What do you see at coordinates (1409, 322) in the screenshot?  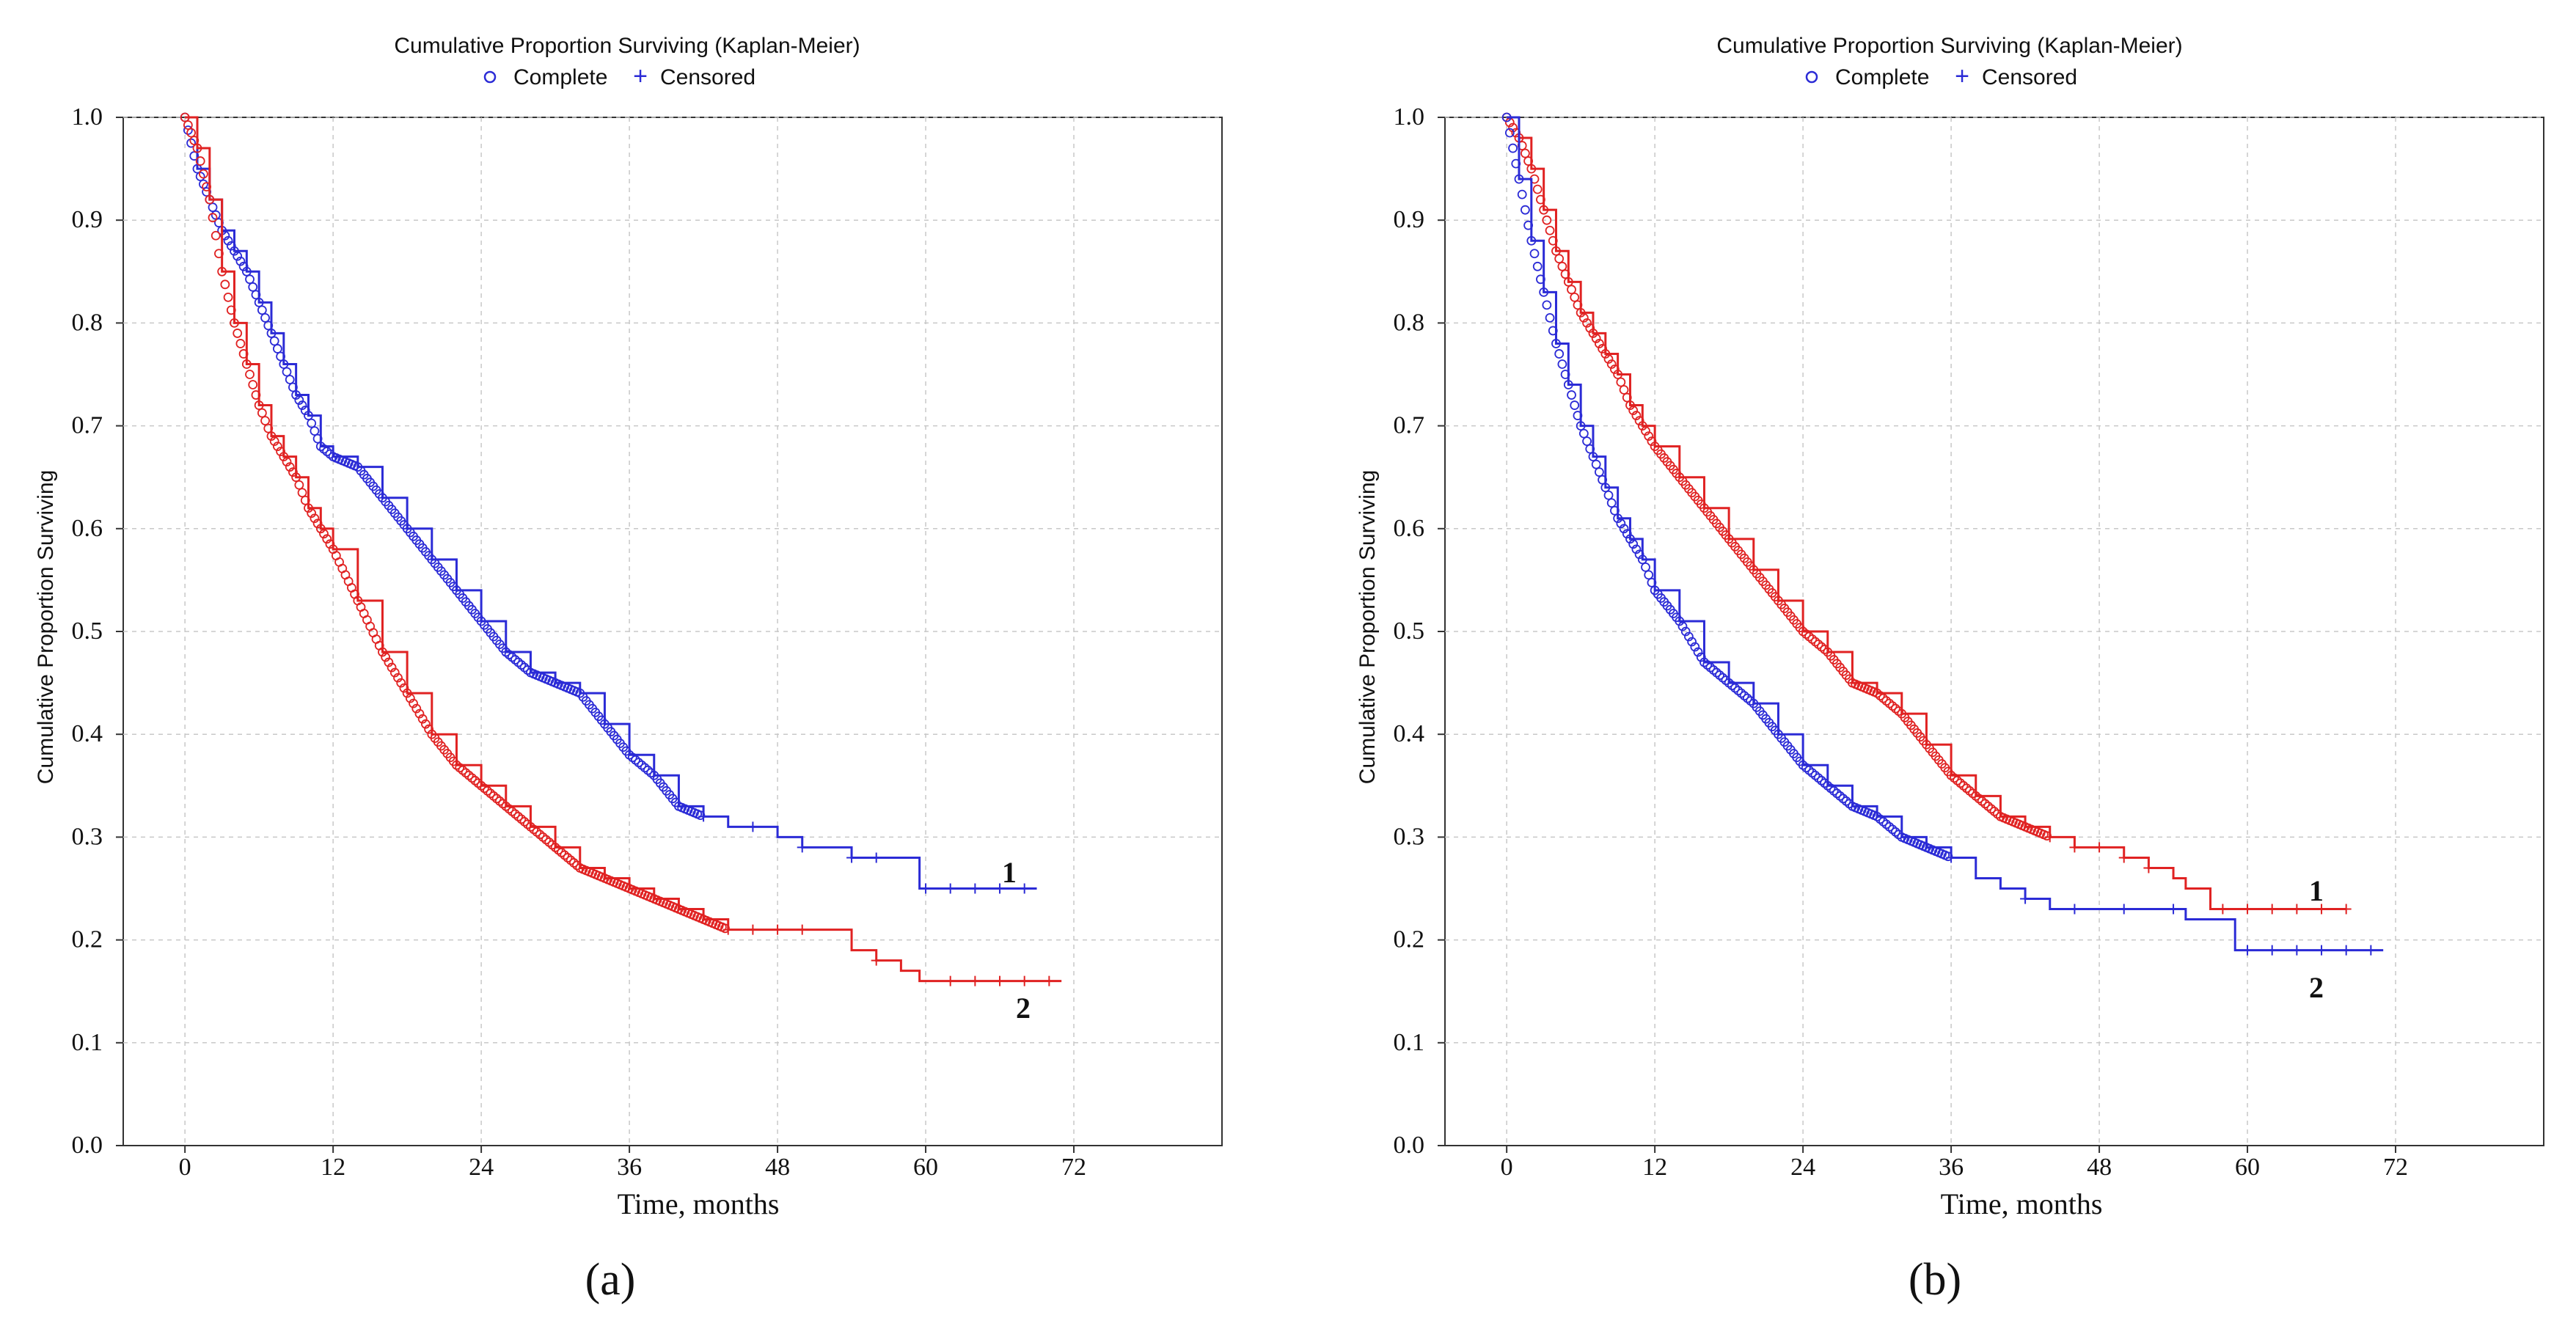 I see `y-tick-label: 0.8` at bounding box center [1409, 322].